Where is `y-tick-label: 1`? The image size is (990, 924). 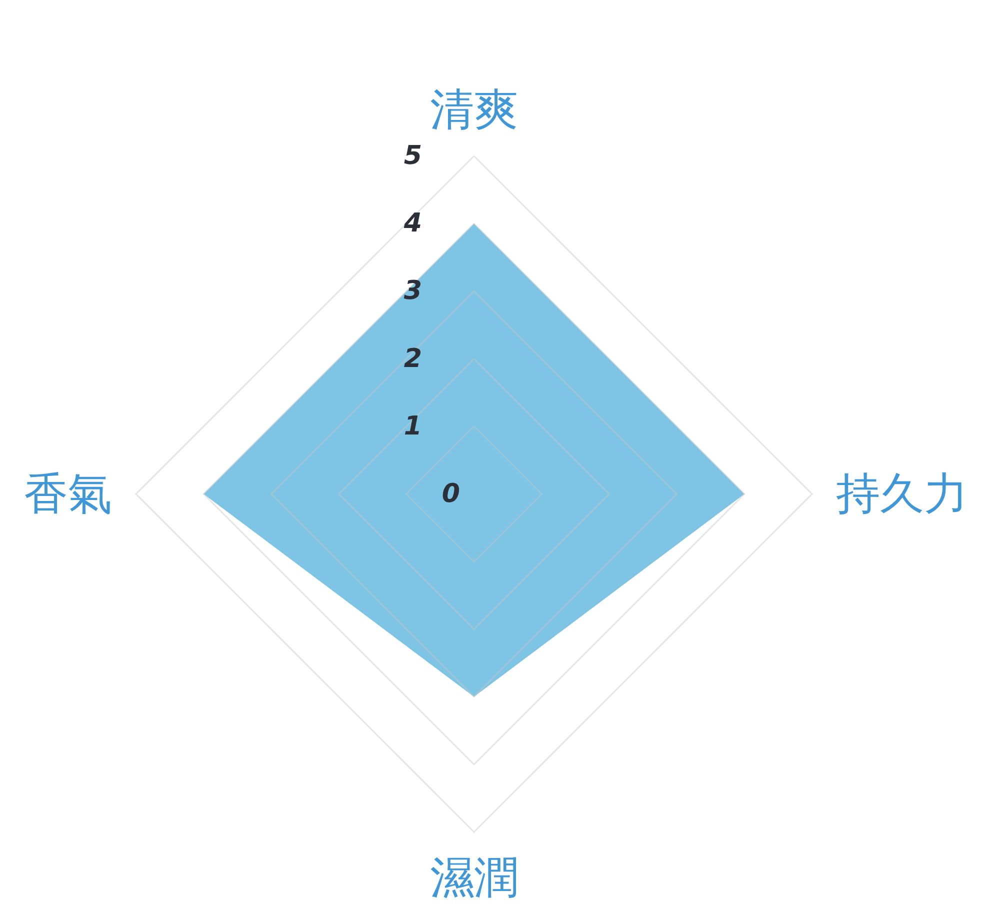 y-tick-label: 1 is located at coordinates (413, 426).